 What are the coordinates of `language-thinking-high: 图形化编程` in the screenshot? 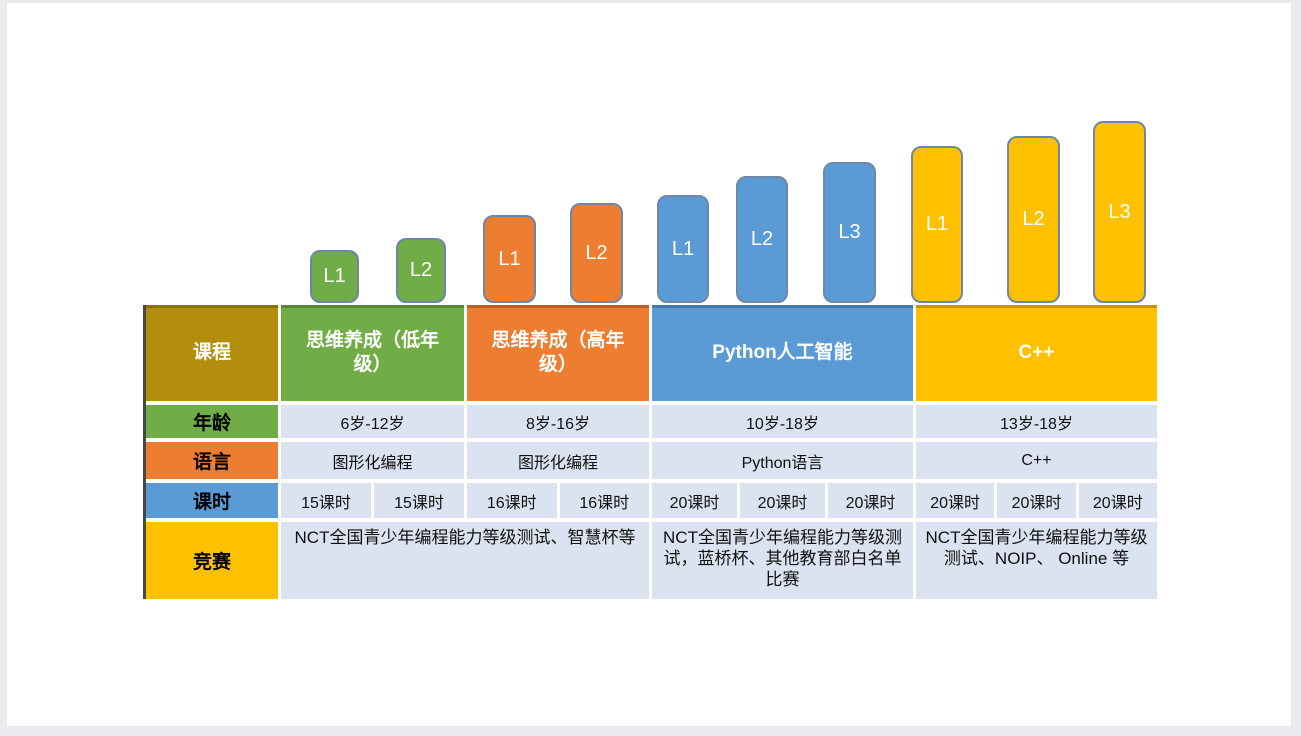 It's located at (558, 460).